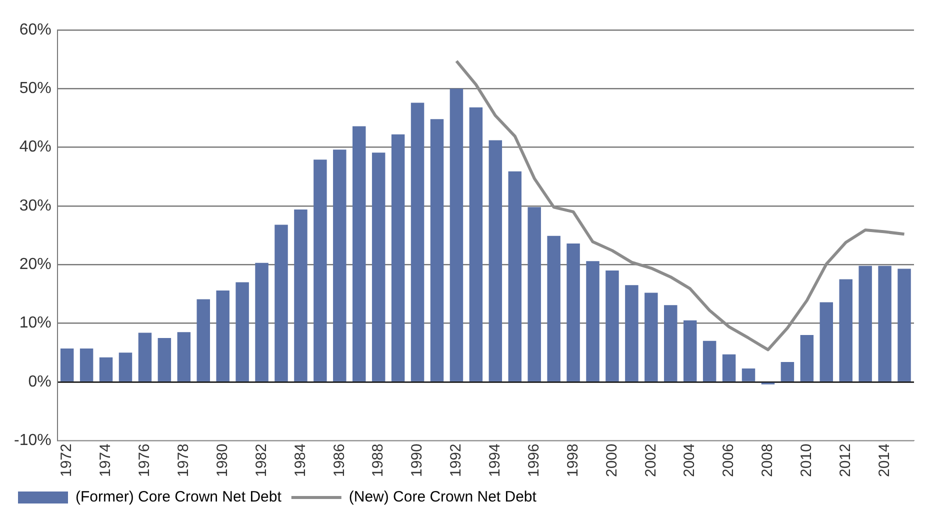 This screenshot has width=928, height=519. I want to click on legend-label: (New) Core Crown Net Debt, so click(443, 497).